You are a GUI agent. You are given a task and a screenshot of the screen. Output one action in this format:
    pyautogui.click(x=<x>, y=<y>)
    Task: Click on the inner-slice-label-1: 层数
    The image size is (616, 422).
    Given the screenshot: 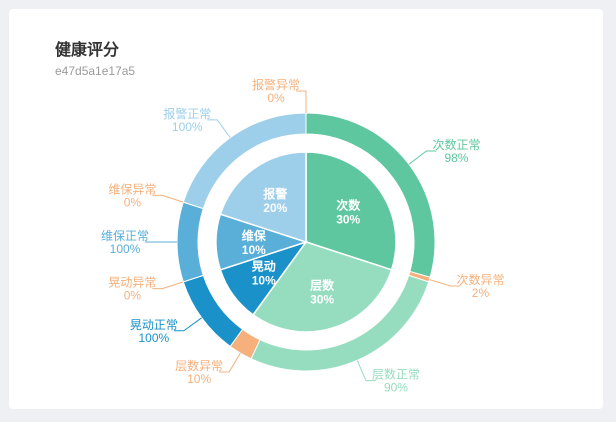 What is the action you would take?
    pyautogui.click(x=322, y=285)
    